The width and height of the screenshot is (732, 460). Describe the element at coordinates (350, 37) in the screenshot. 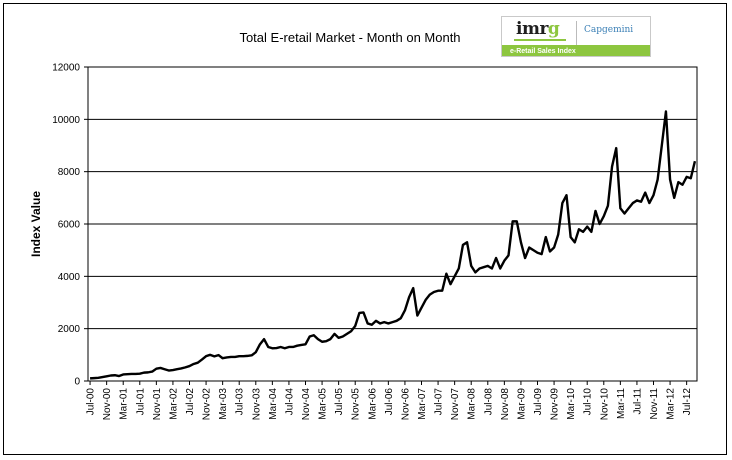

I see `chart-title: Total E-retail Market - Month on Month` at that location.